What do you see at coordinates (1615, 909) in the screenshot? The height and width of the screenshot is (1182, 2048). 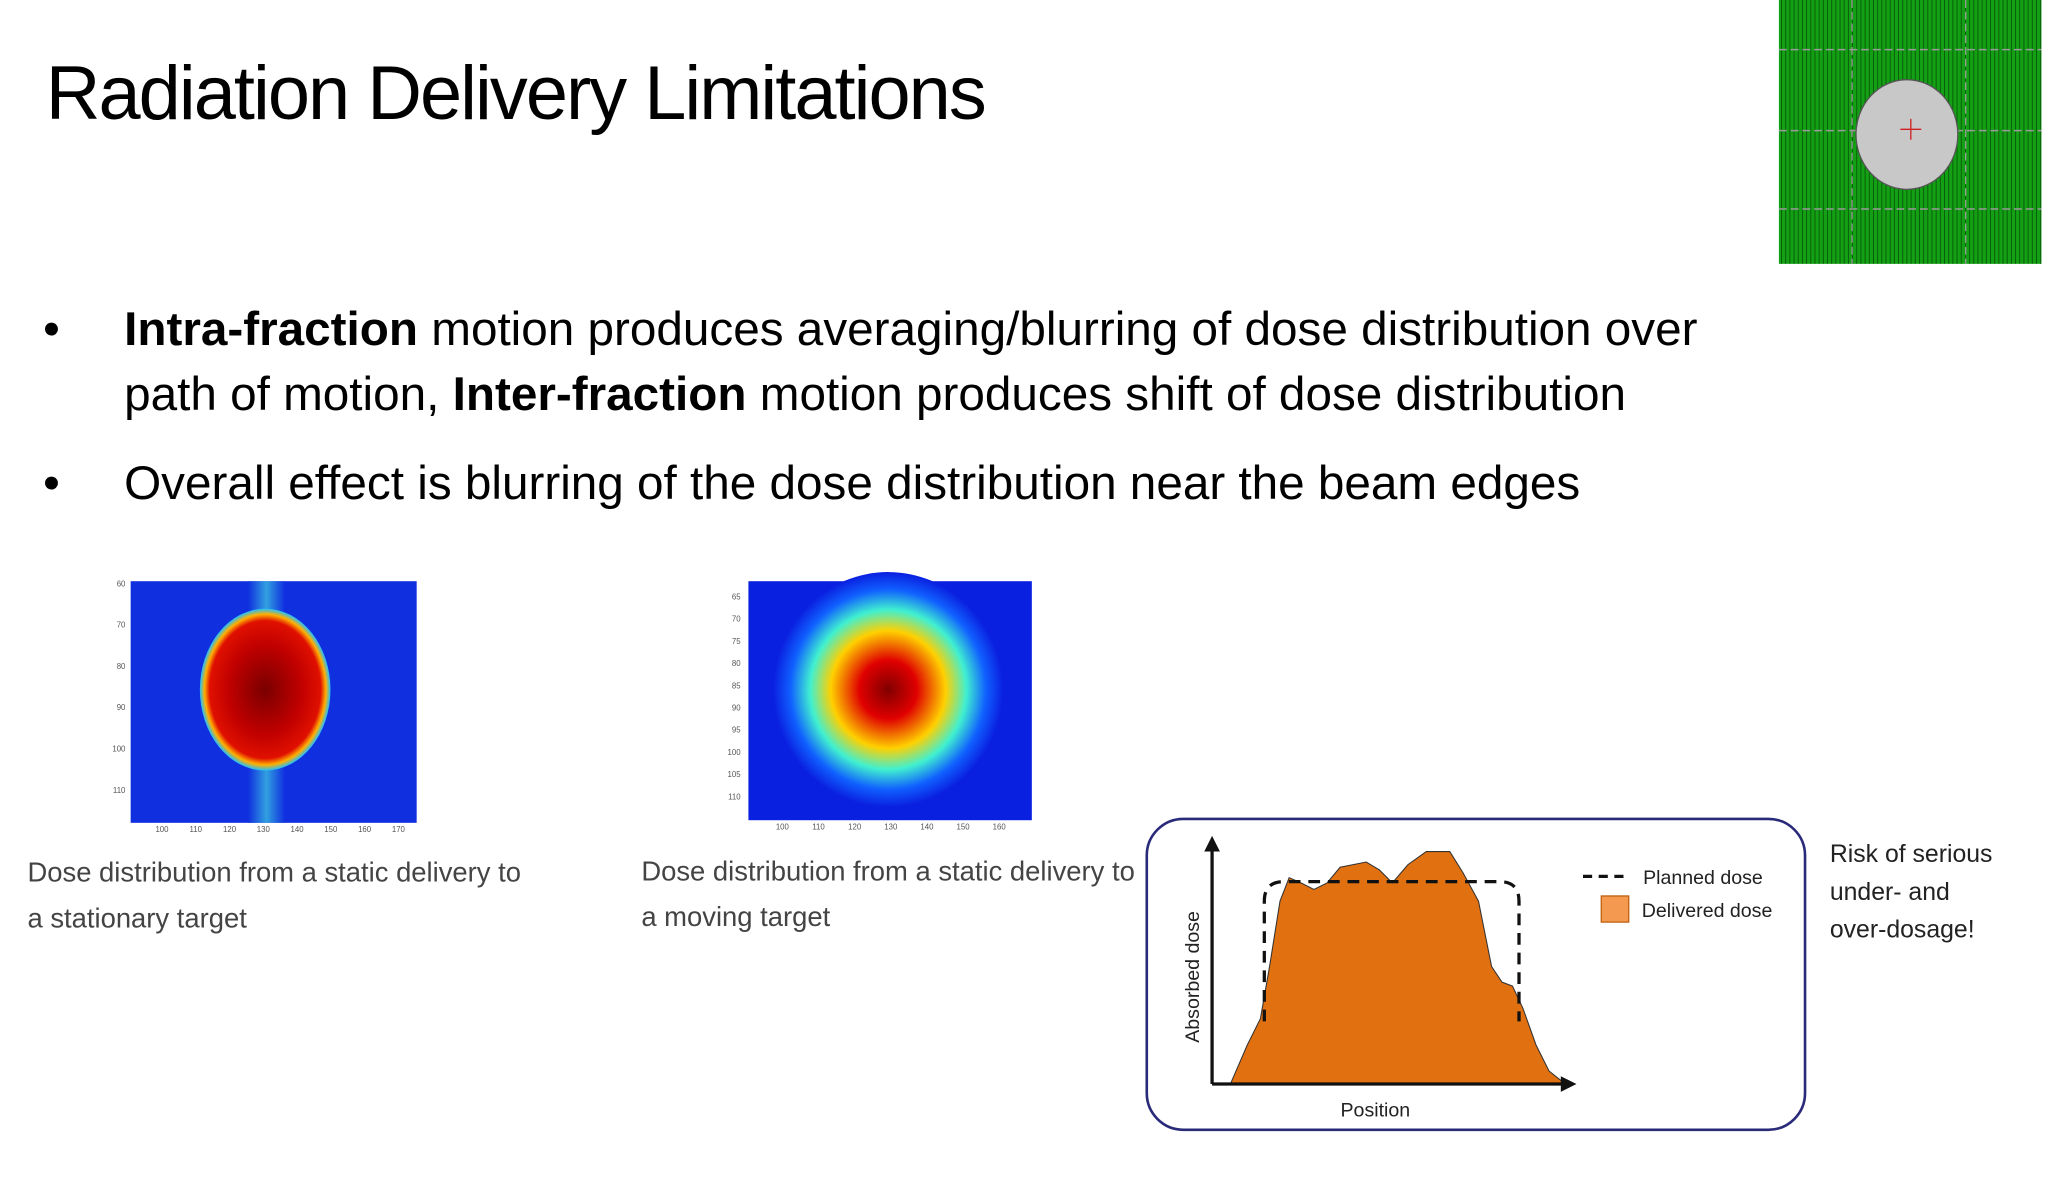 I see `legend-swatch` at bounding box center [1615, 909].